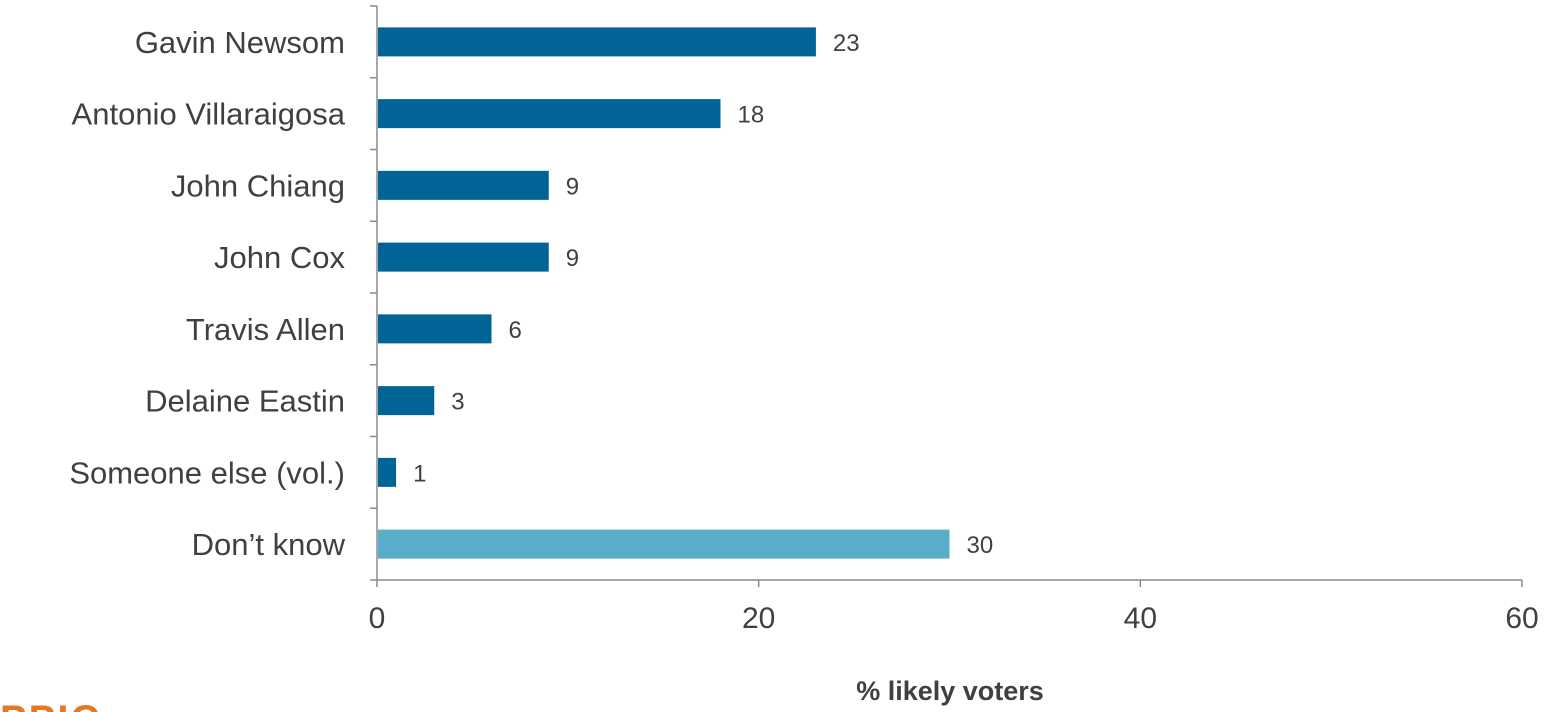  What do you see at coordinates (980, 545) in the screenshot?
I see `data-label: 30` at bounding box center [980, 545].